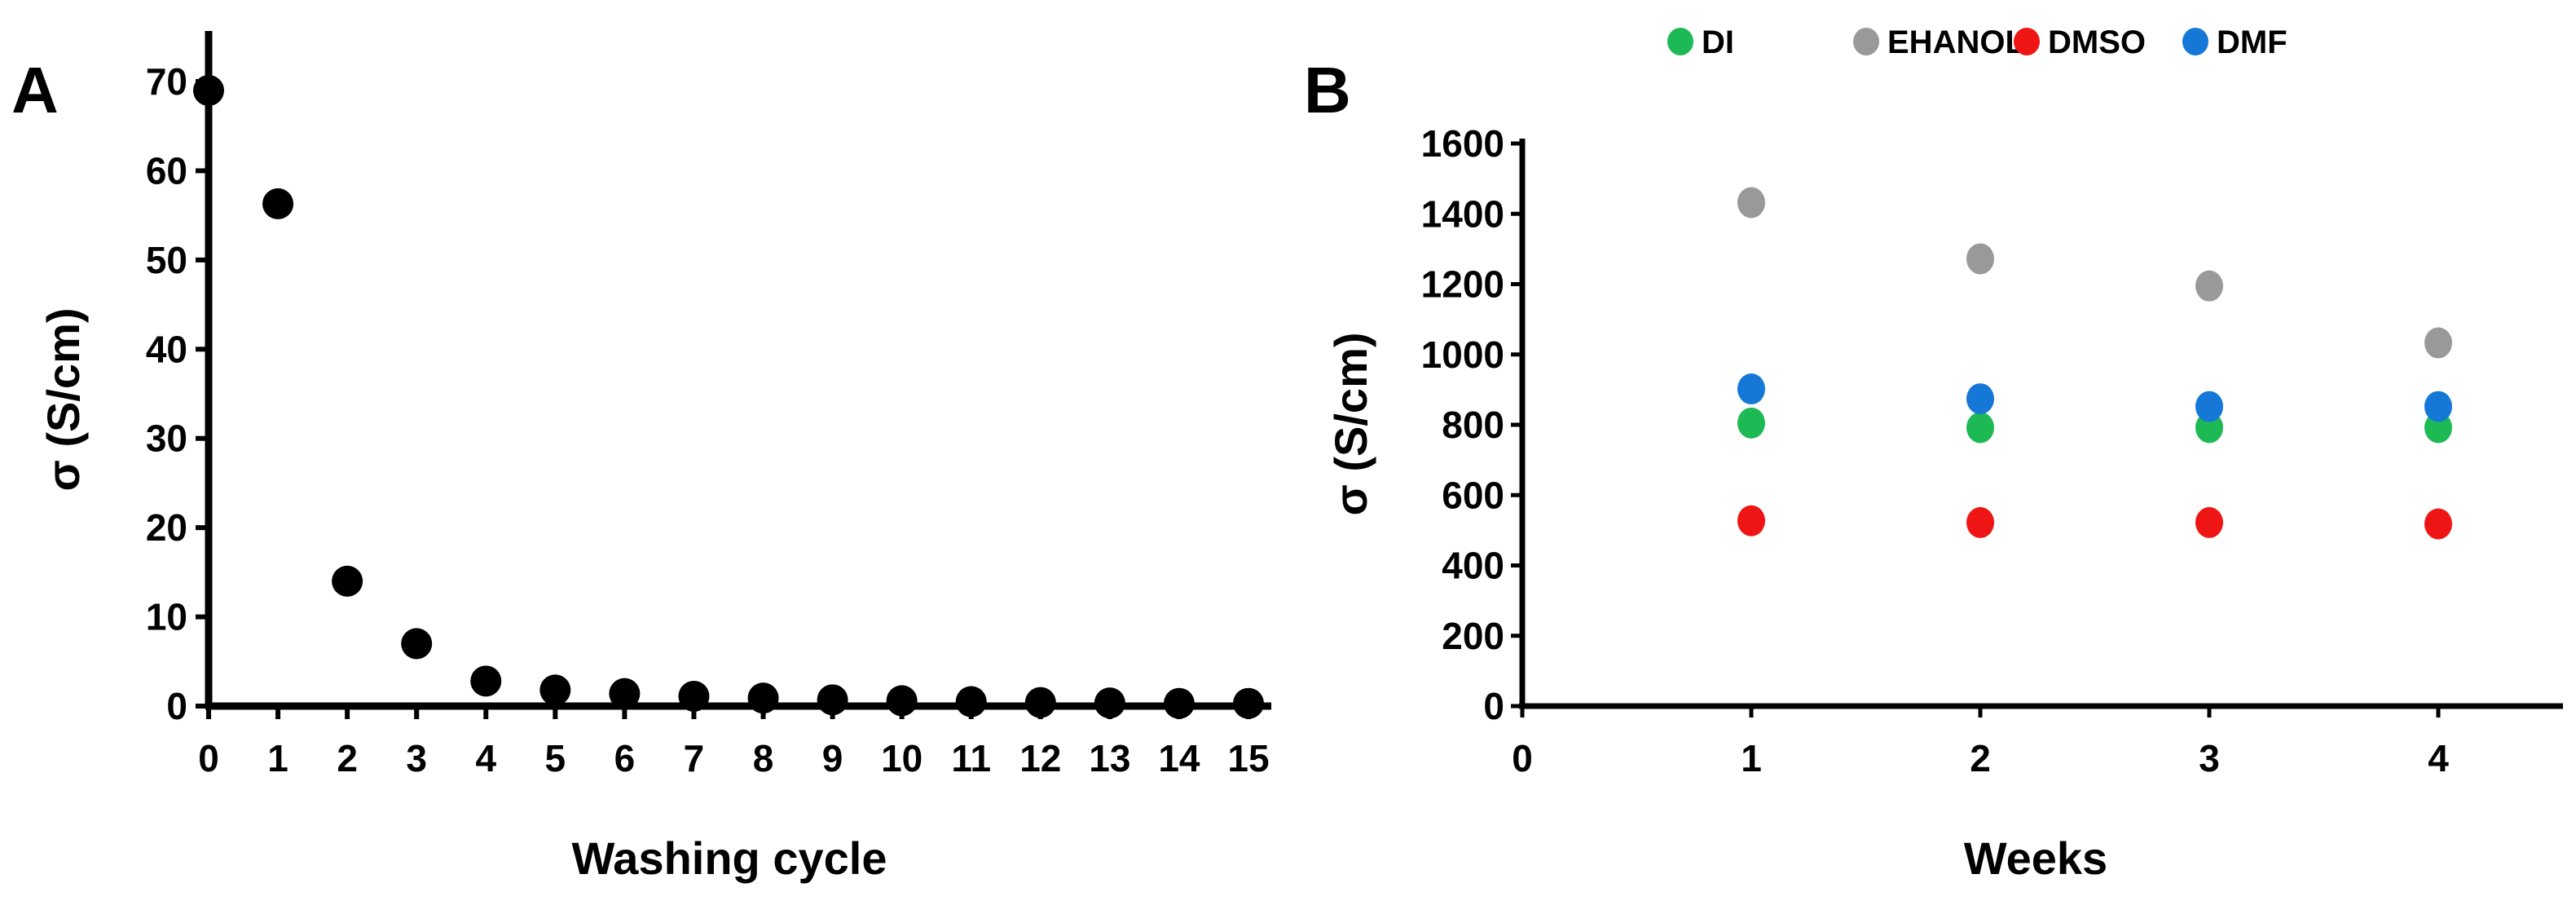  What do you see at coordinates (166, 438) in the screenshot?
I see `panel-a-y-tick-label: 30` at bounding box center [166, 438].